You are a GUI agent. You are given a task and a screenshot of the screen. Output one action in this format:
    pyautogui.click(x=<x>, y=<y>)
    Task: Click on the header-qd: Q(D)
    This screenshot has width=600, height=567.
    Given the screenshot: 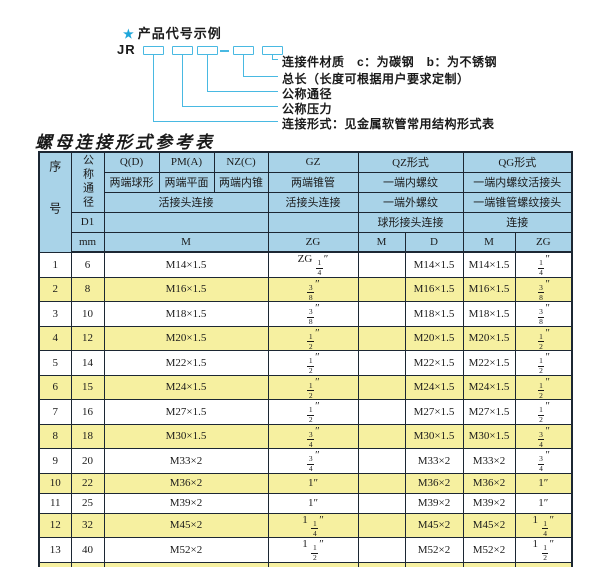 What is the action you would take?
    pyautogui.click(x=131, y=162)
    